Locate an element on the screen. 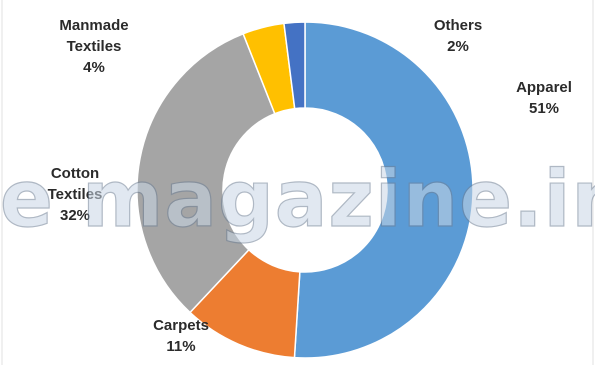  slice-category-label: Cotton is located at coordinates (75, 173).